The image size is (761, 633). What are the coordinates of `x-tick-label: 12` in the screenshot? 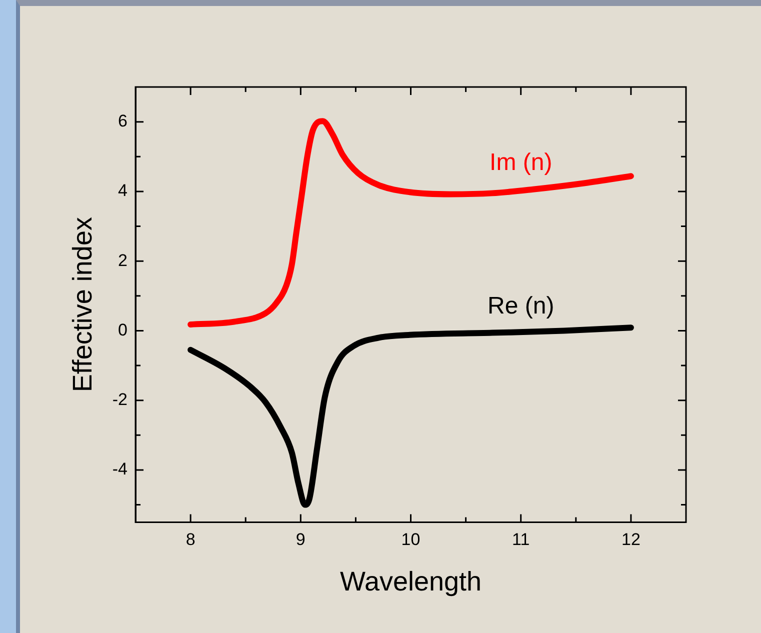 It's located at (630, 540).